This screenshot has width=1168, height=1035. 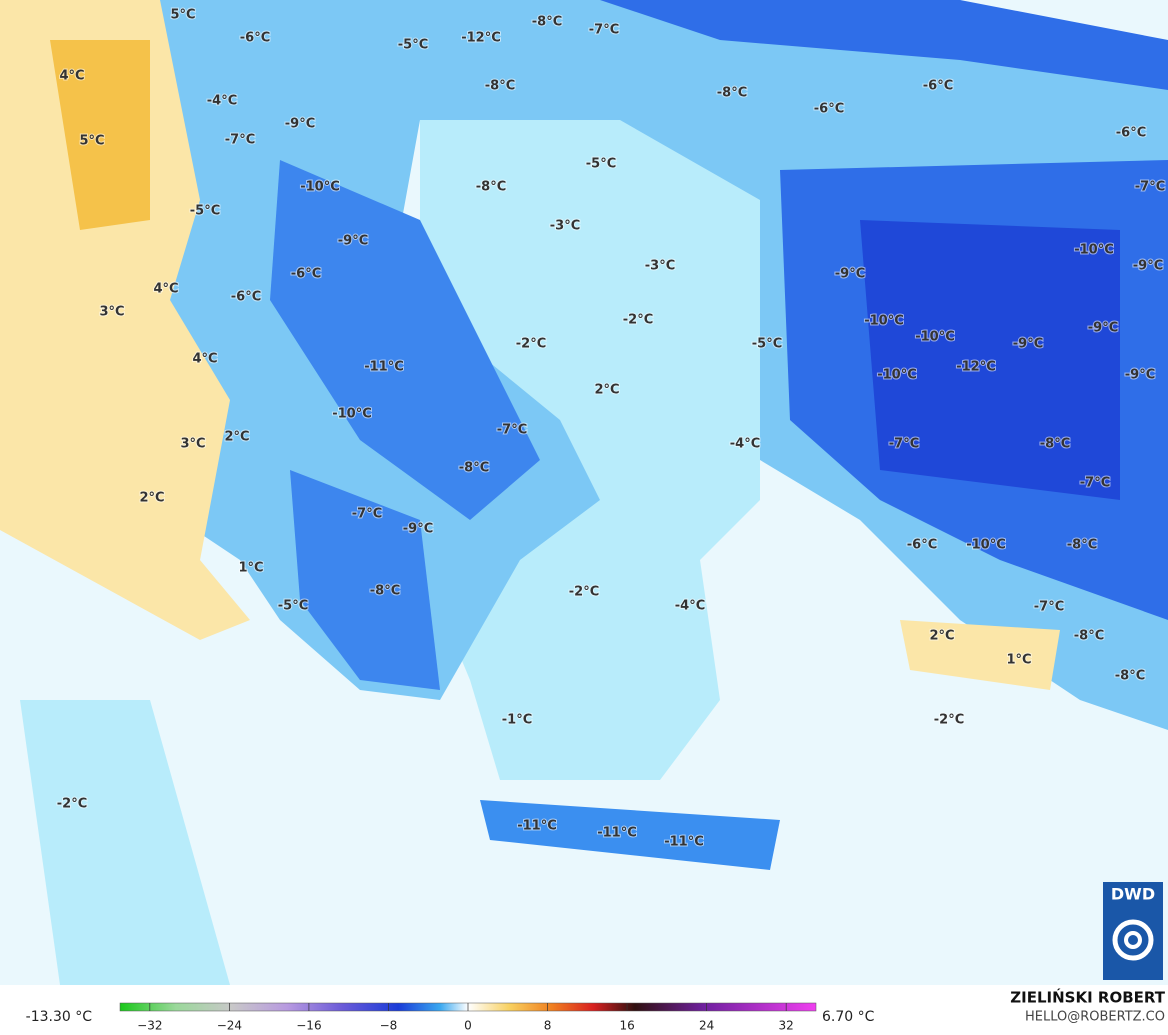 What do you see at coordinates (59, 1017) in the screenshot?
I see `colorbar-min: -13.30 °C` at bounding box center [59, 1017].